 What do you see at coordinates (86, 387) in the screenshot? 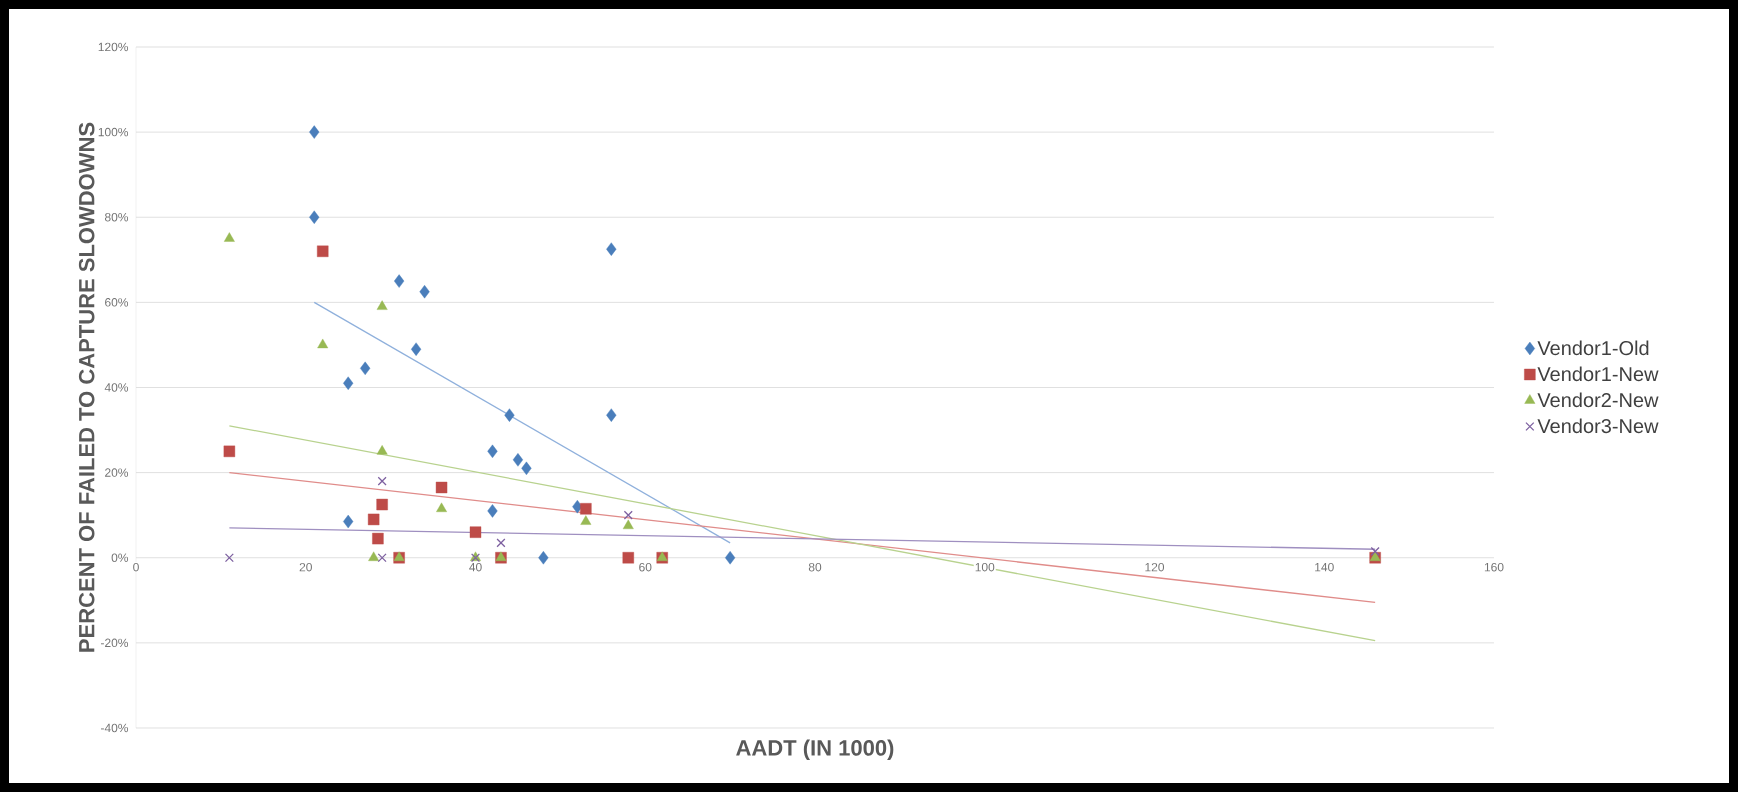
I see `y-axis-title: PERCENT OF FAILED TO CAPTURE SLOWDOWNS` at bounding box center [86, 387].